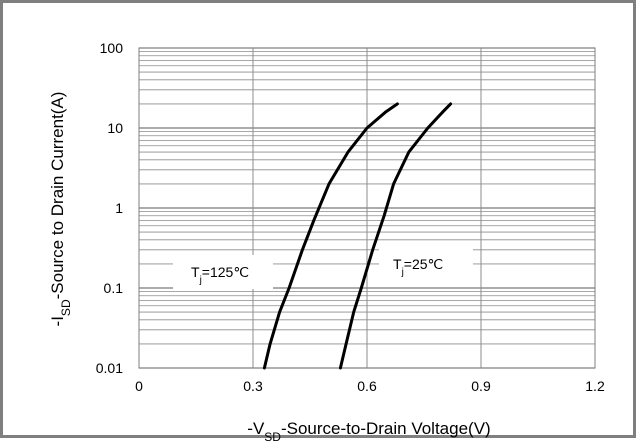 The width and height of the screenshot is (636, 441). Describe the element at coordinates (220, 275) in the screenshot. I see `annotation-125: Tj=125℃` at that location.